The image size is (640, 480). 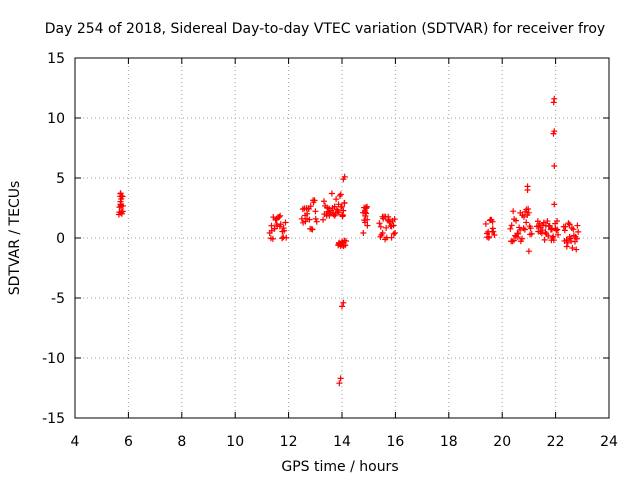 What do you see at coordinates (609, 442) in the screenshot?
I see `x-tick-label: 24` at bounding box center [609, 442].